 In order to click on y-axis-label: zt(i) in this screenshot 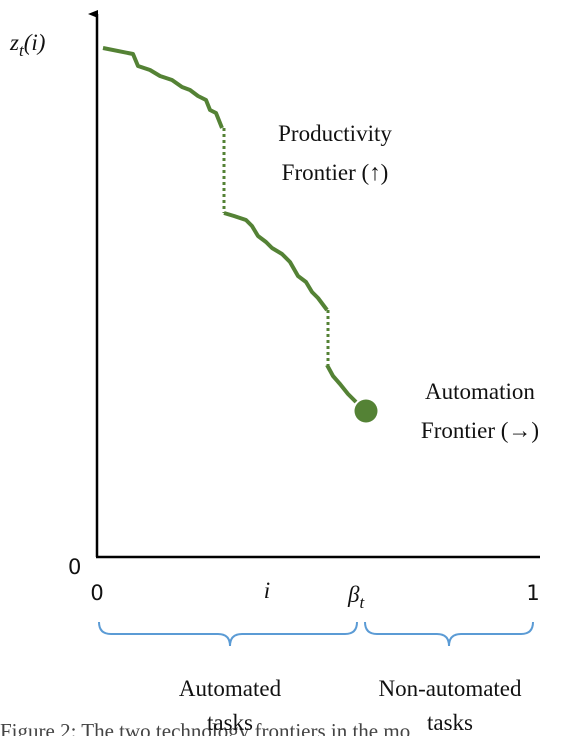, I will do `click(27, 45)`.